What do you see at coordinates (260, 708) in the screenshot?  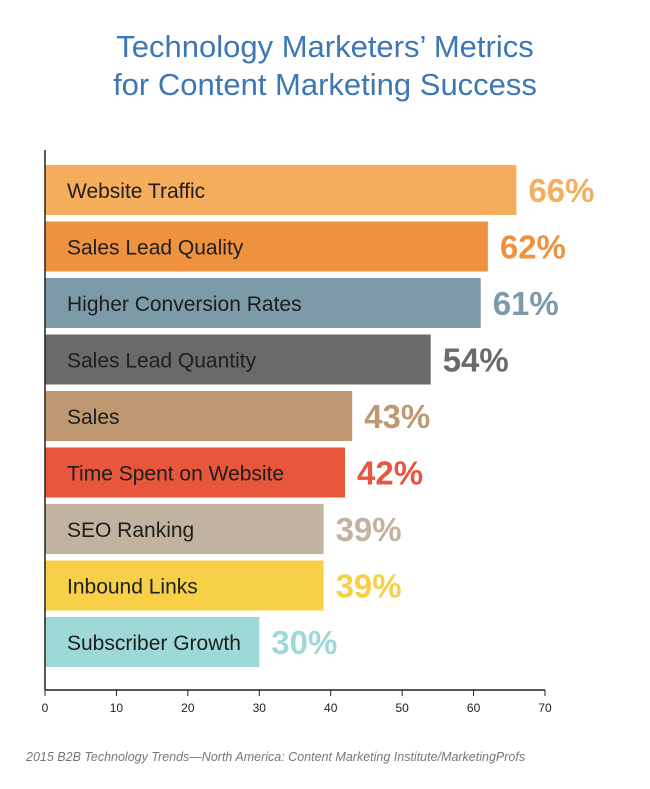 I see `x-tick-label: 30` at bounding box center [260, 708].